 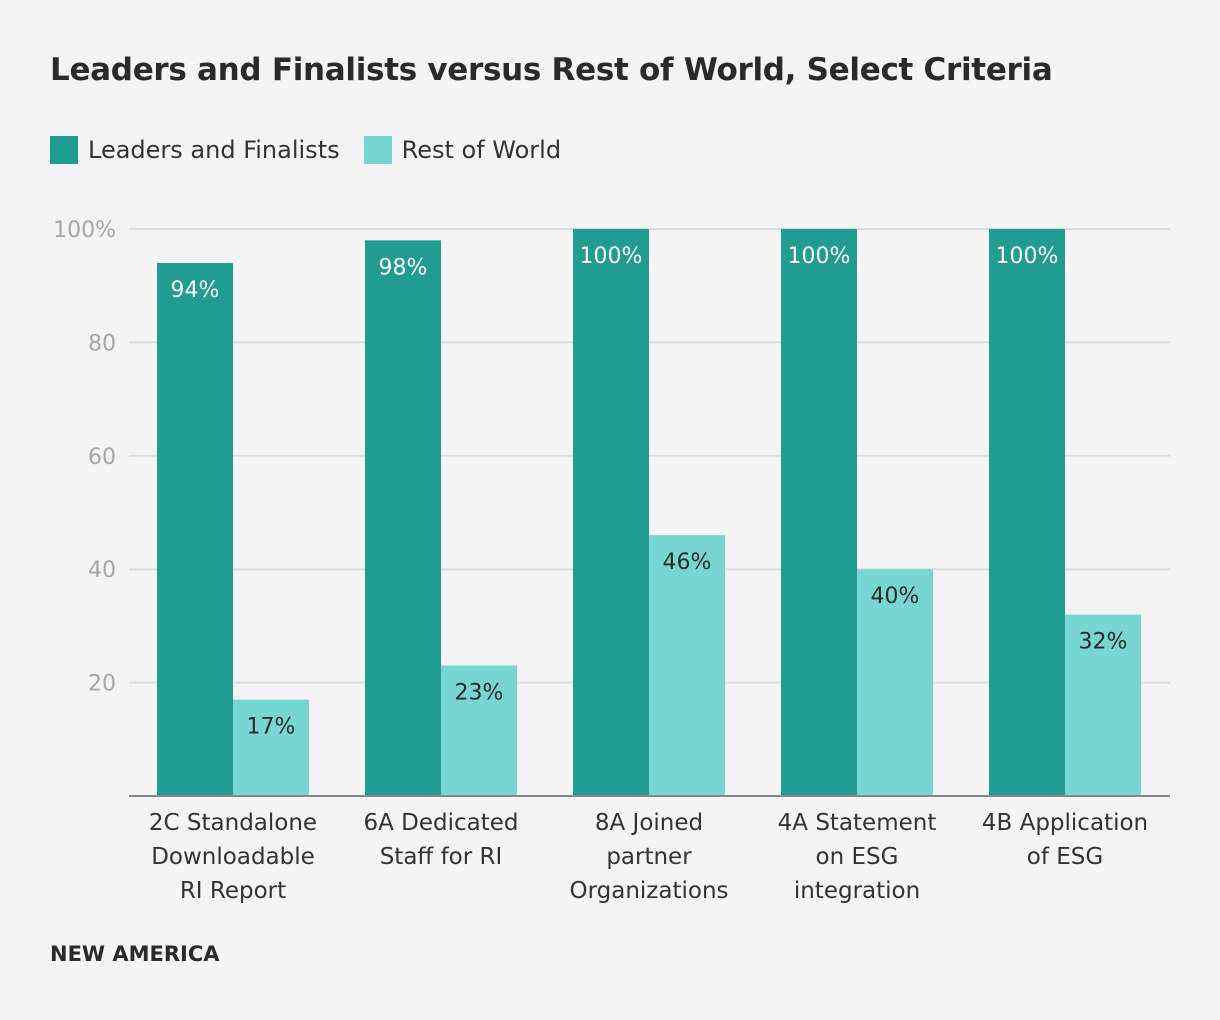 What do you see at coordinates (857, 857) in the screenshot?
I see `x-tick-label: on ESG` at bounding box center [857, 857].